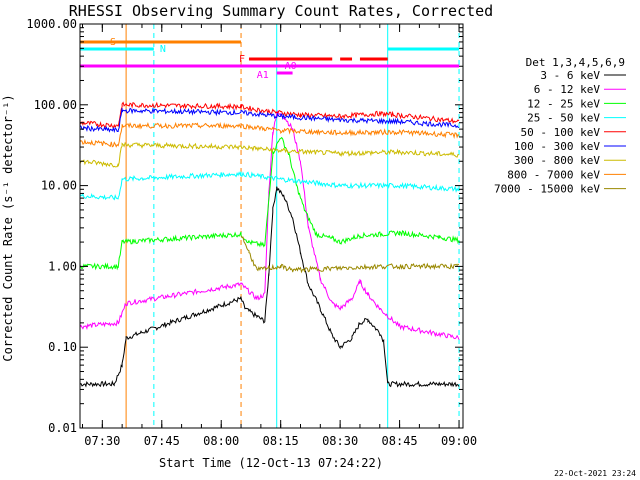 The width and height of the screenshot is (640, 480). What do you see at coordinates (62, 428) in the screenshot?
I see `y-tick-label-5: 0.01` at bounding box center [62, 428].